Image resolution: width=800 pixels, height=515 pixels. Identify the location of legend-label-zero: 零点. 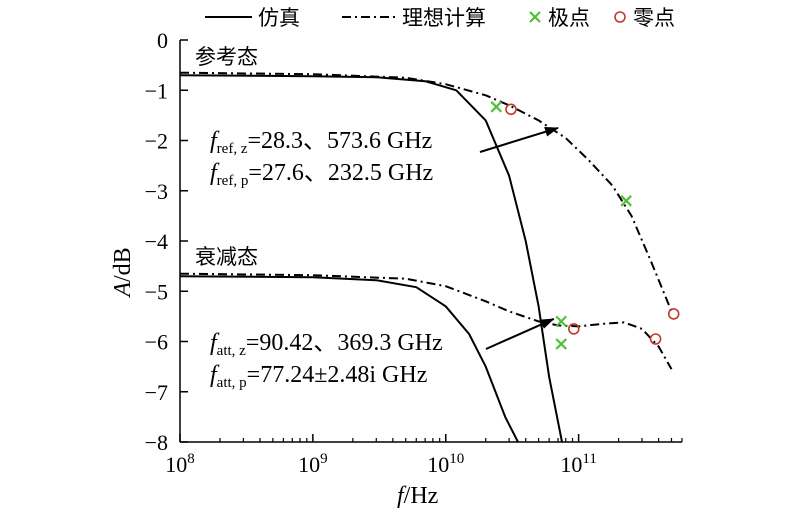
(654, 18).